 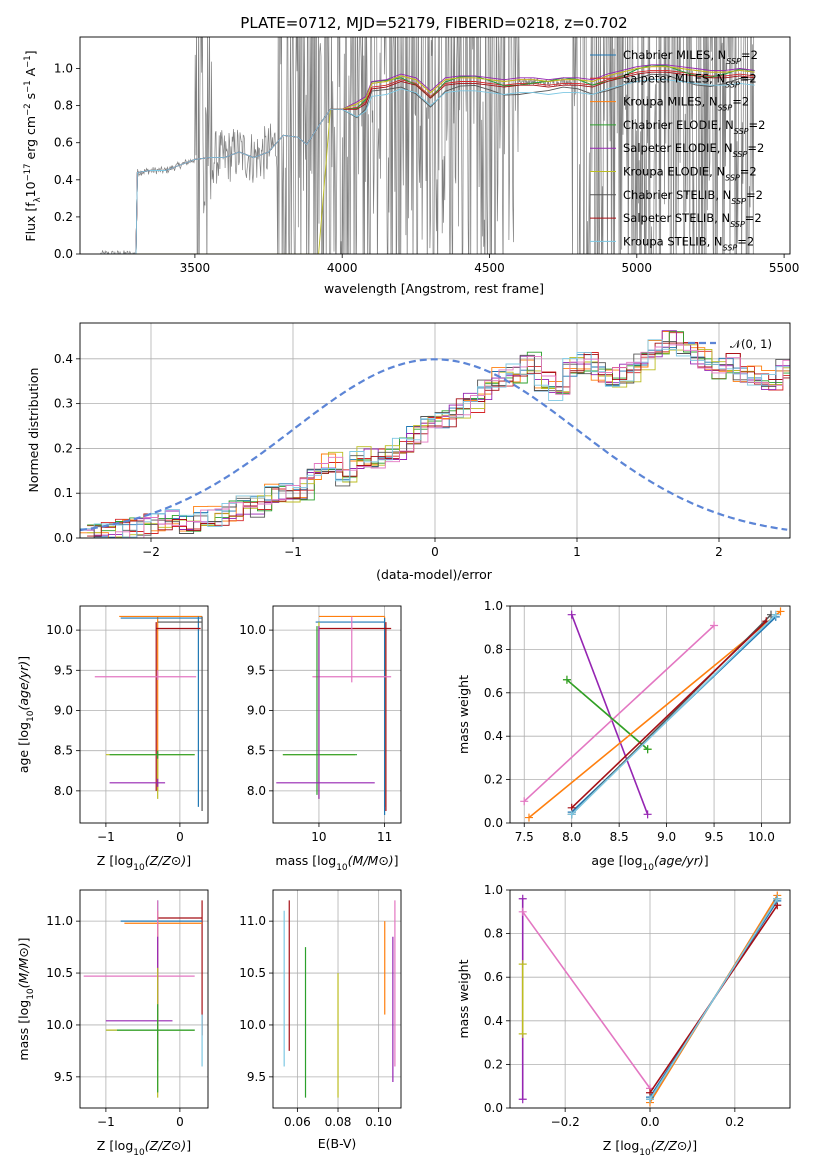 What do you see at coordinates (524, 837) in the screenshot?
I see `x-tick-label: 7.5` at bounding box center [524, 837].